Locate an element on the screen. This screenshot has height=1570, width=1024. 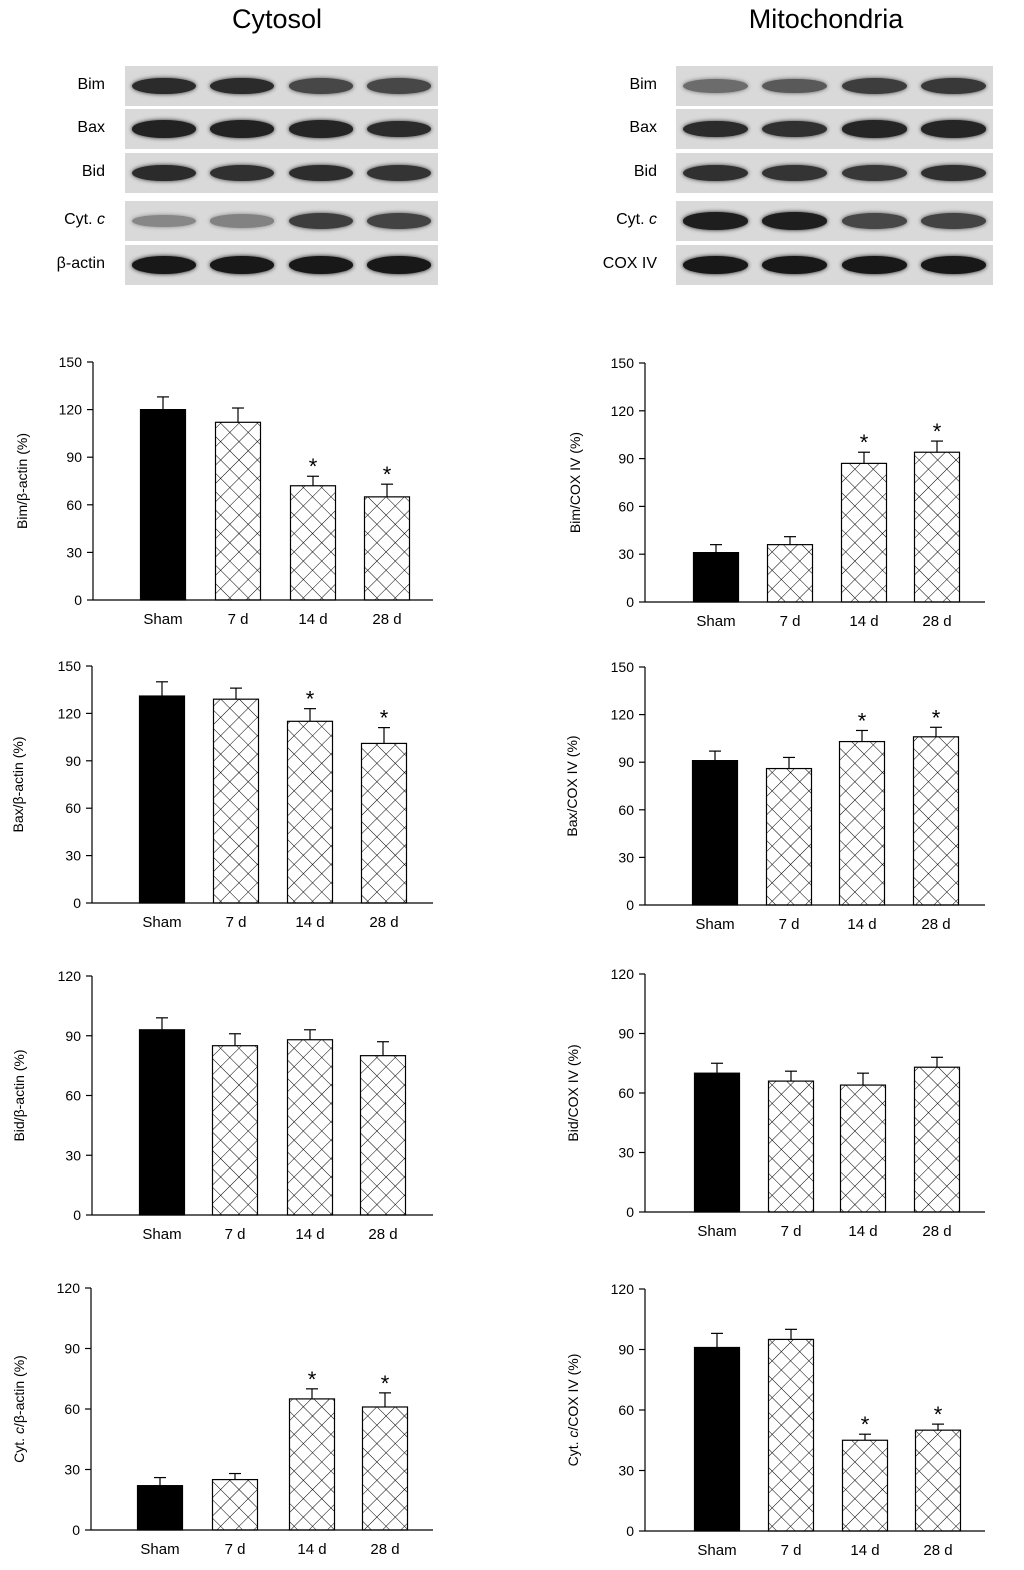
mito-bid-y-tick-label: 0 is located at coordinates (630, 1212).